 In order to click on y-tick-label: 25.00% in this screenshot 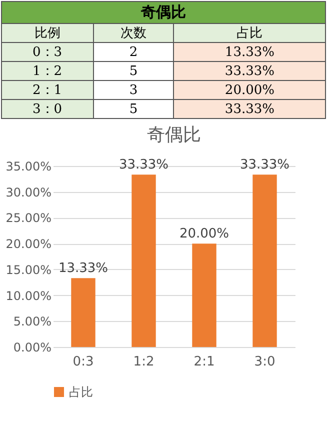, I will do `click(29, 218)`.